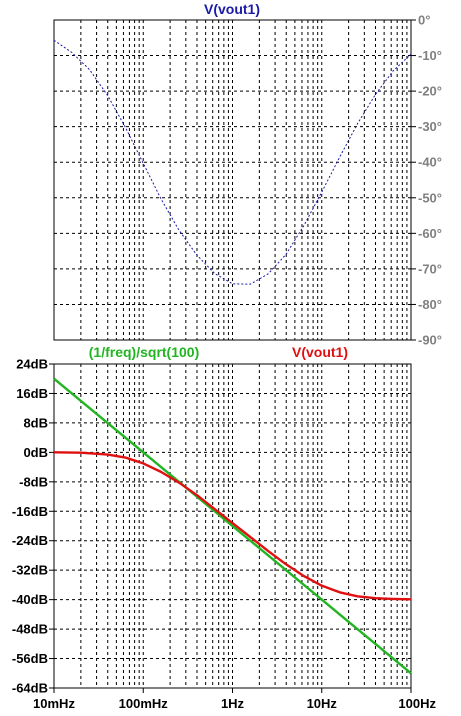  Describe the element at coordinates (144, 352) in the screenshot. I see `legend-green-series: (1/freq)/sqrt(100)` at that location.